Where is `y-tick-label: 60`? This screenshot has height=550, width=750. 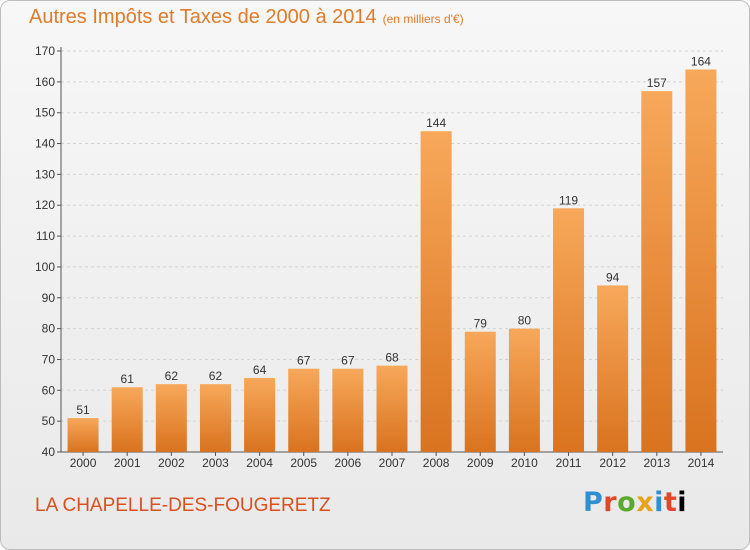 y-tick-label: 60 is located at coordinates (49, 390).